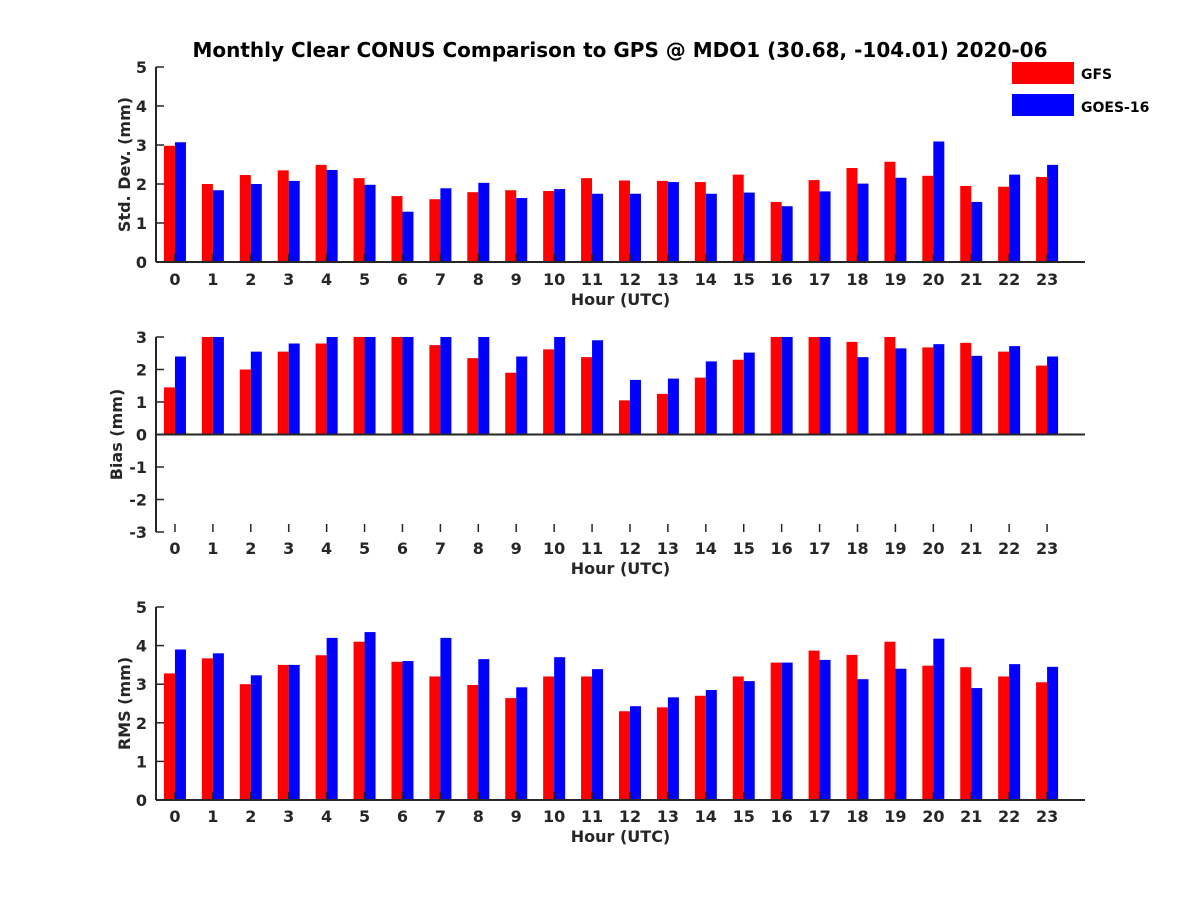  I want to click on rms-y-tick-label: 4, so click(141, 646).